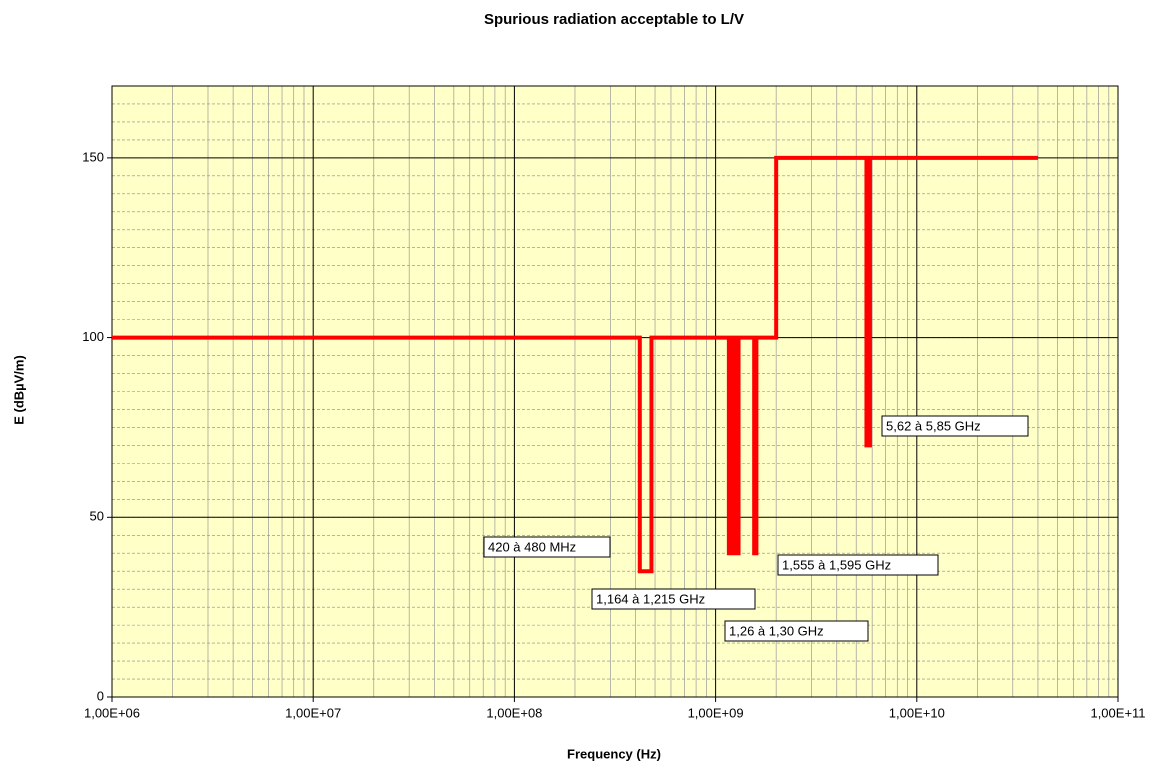  I want to click on x-tick-label: 1,00E+09, so click(716, 712).